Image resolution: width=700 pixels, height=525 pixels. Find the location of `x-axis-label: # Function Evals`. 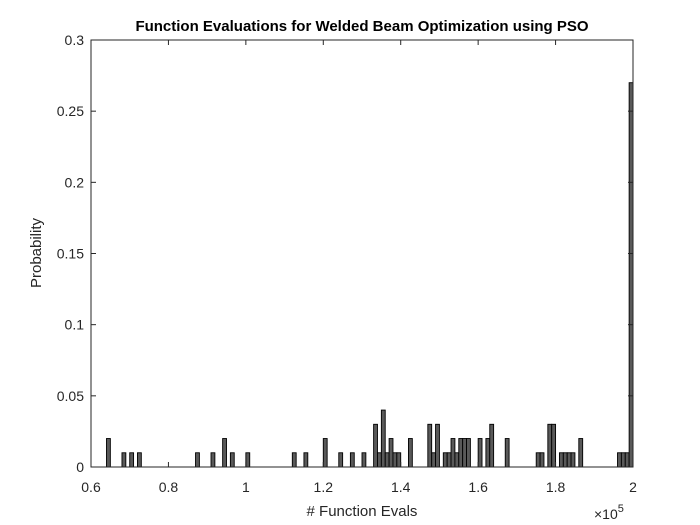

x-axis-label: # Function Evals is located at coordinates (362, 511).